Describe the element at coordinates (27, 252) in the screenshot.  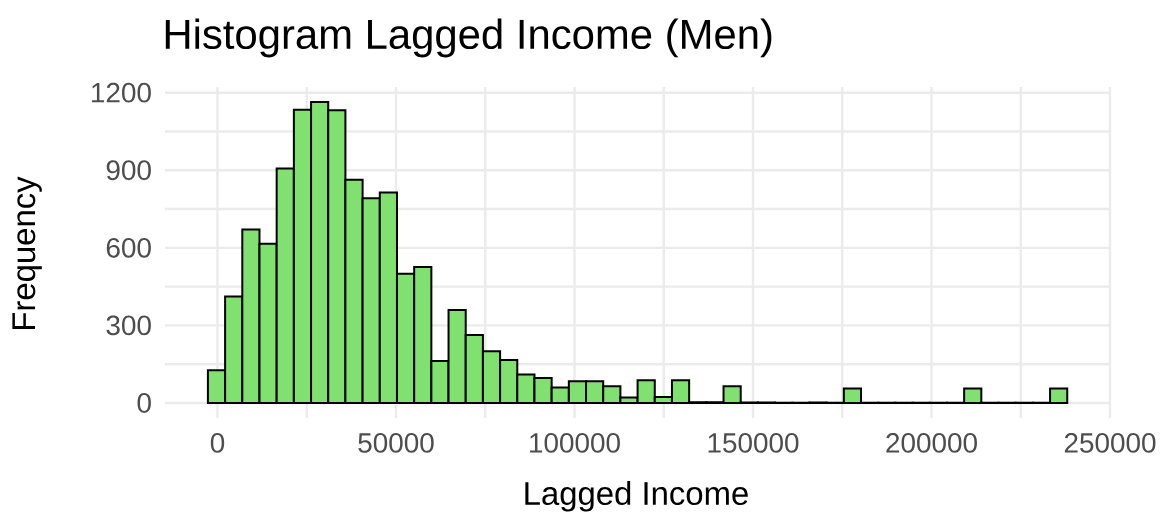
I see `y-axis-title: Frequency` at that location.